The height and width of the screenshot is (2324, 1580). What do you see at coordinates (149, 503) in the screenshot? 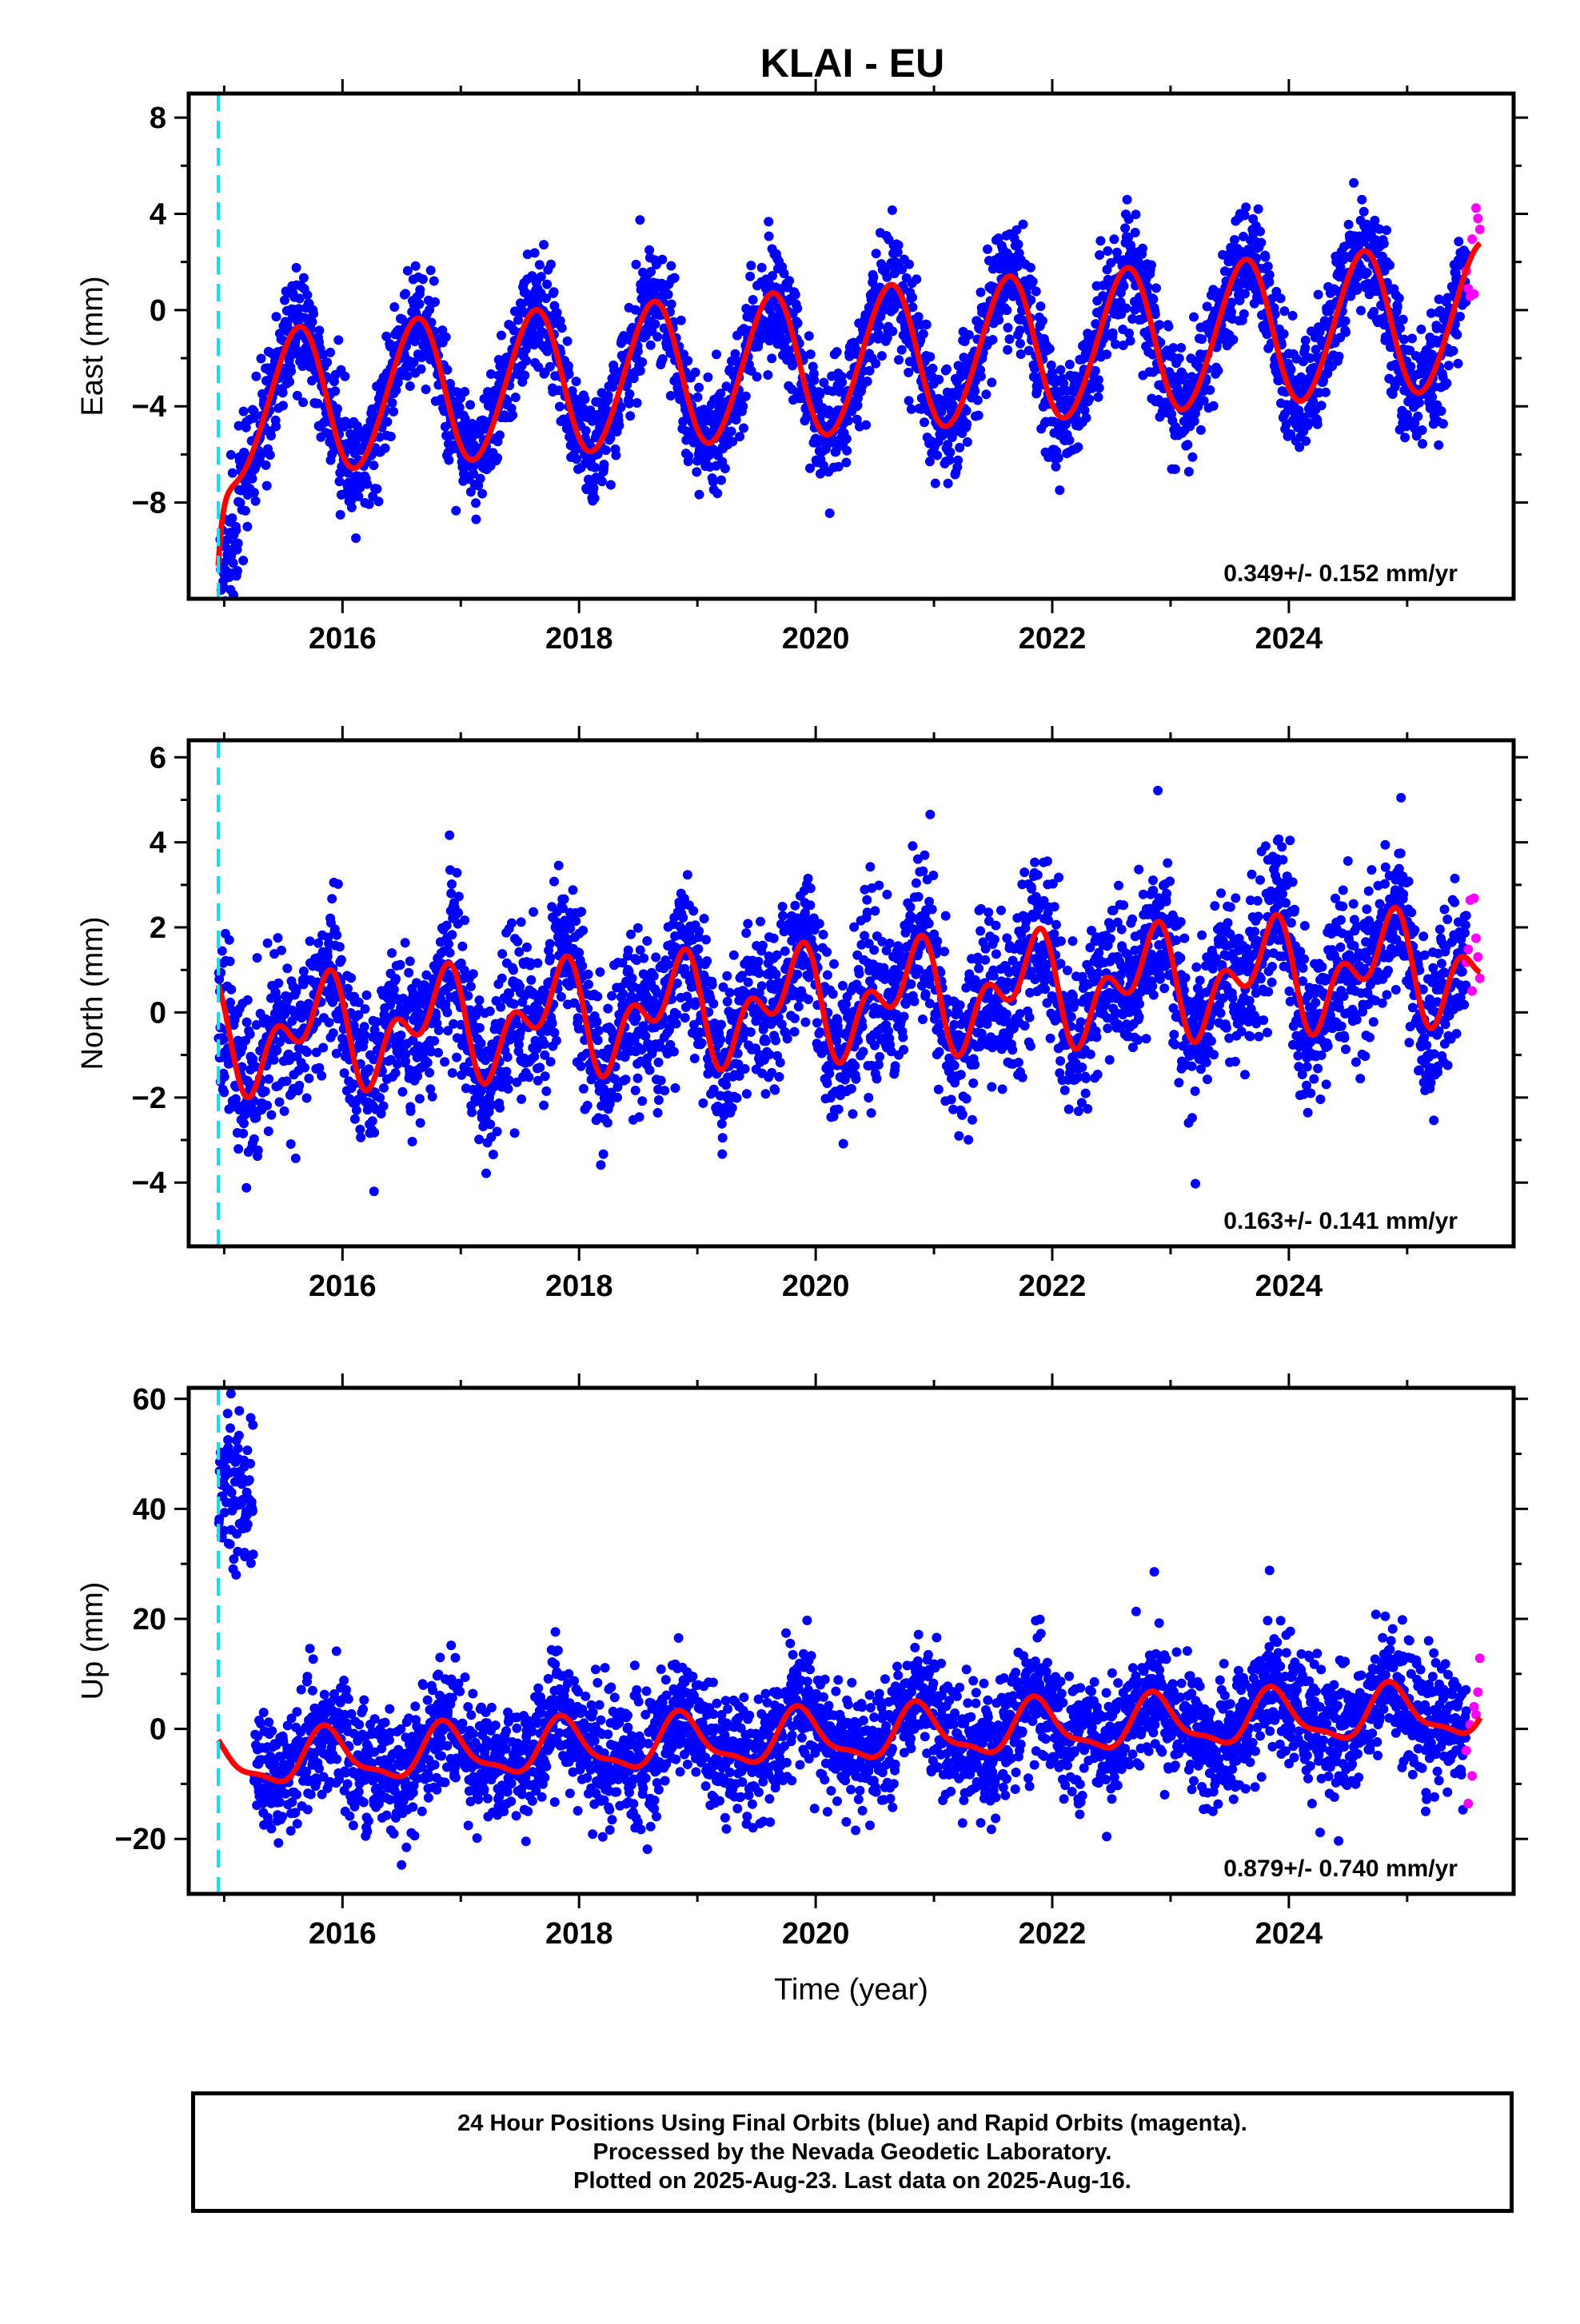
I see `y-tick-label: −8` at bounding box center [149, 503].